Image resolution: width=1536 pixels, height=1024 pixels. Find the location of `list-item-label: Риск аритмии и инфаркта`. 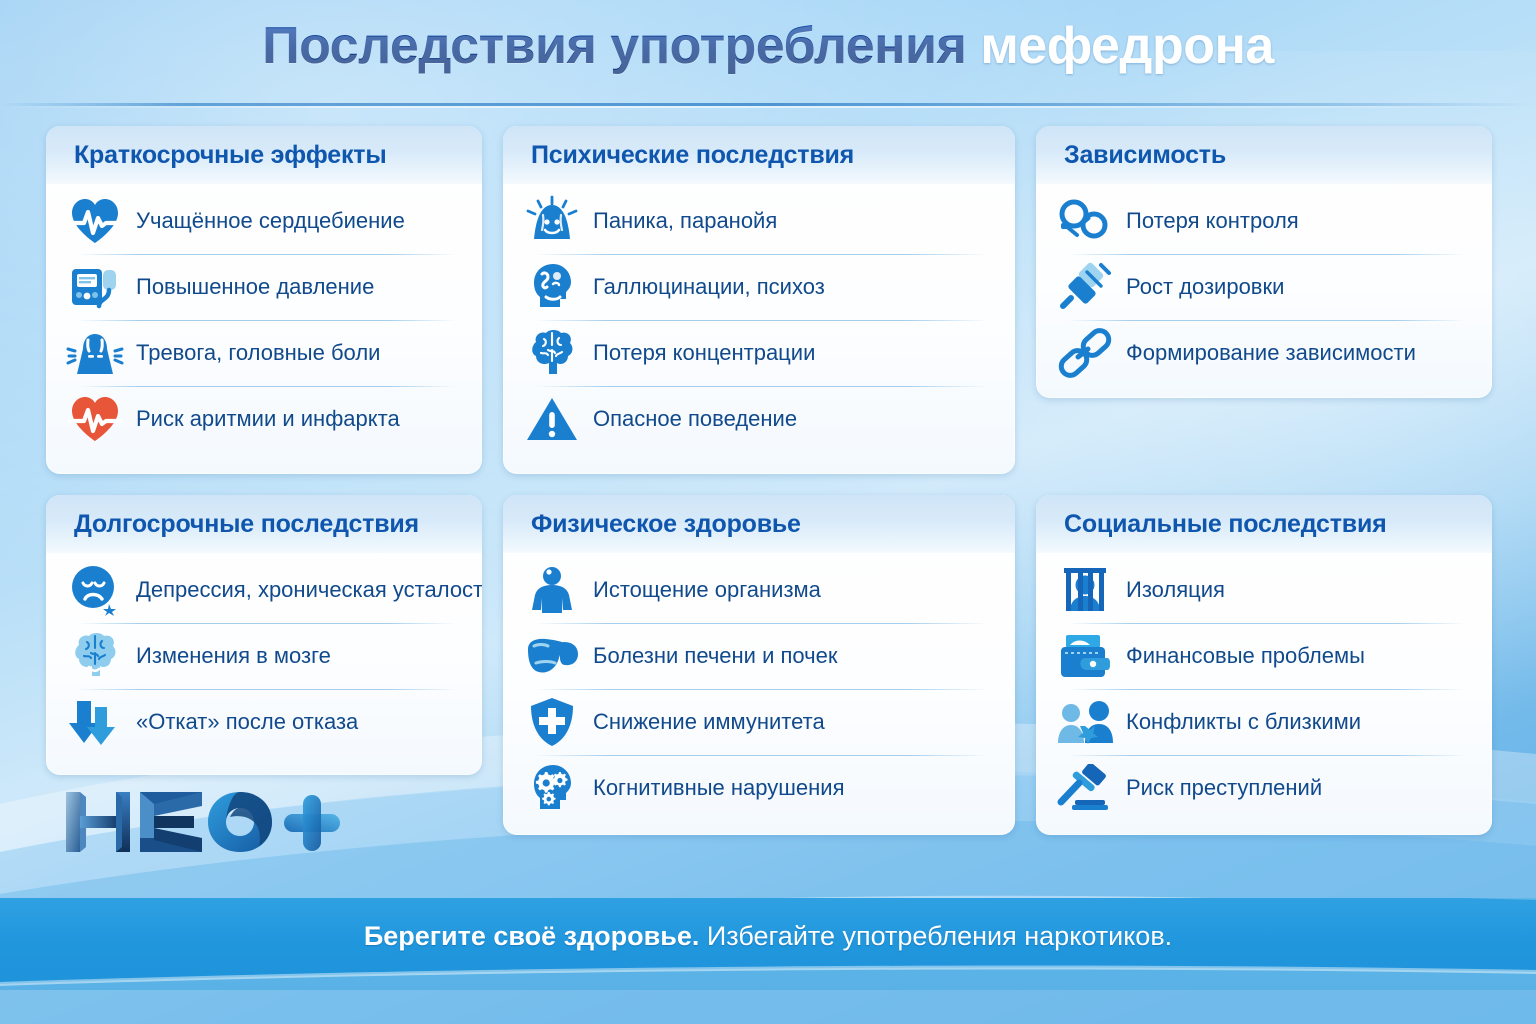

list-item-label: Риск аритмии и инфаркта is located at coordinates (268, 419).